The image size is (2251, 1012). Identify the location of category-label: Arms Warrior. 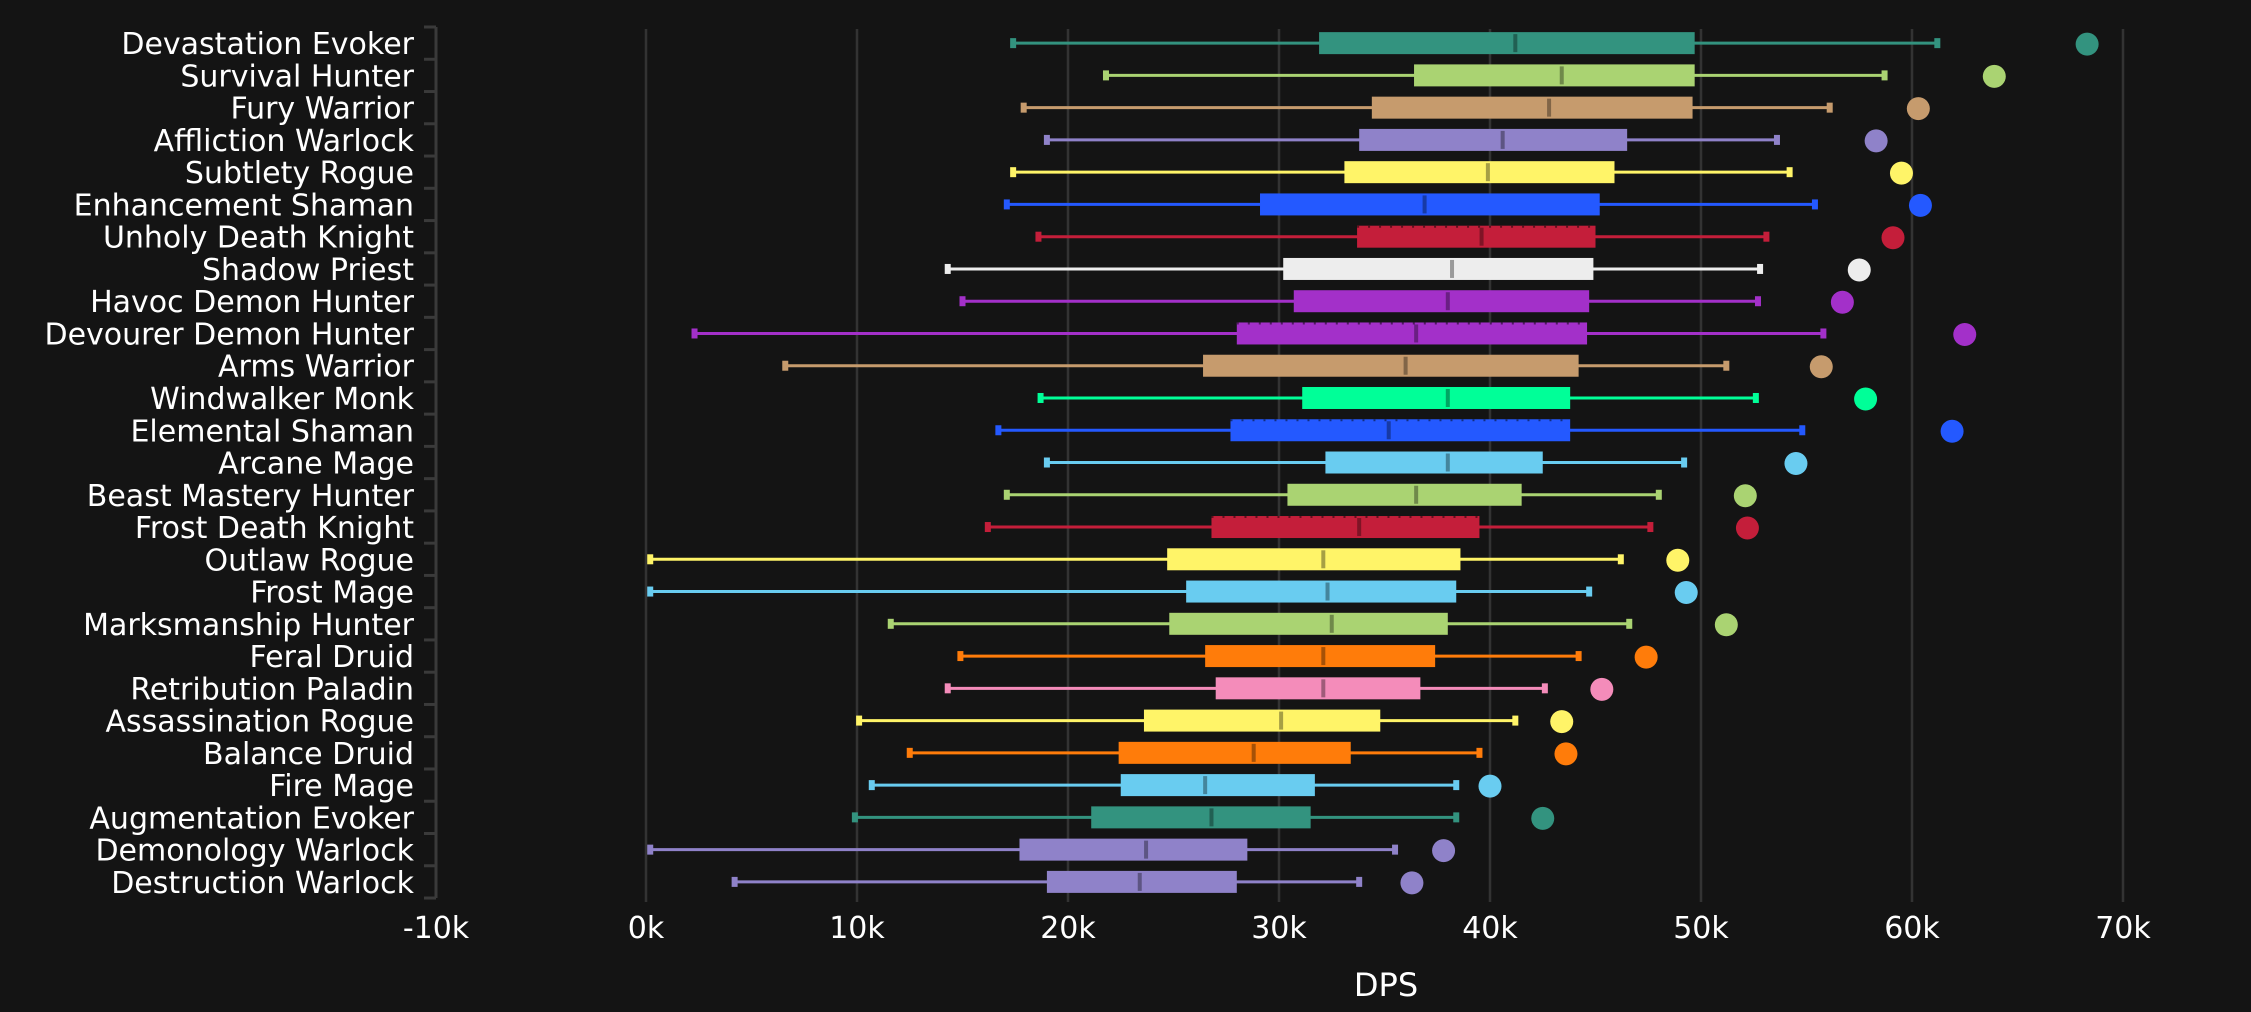
(316, 367).